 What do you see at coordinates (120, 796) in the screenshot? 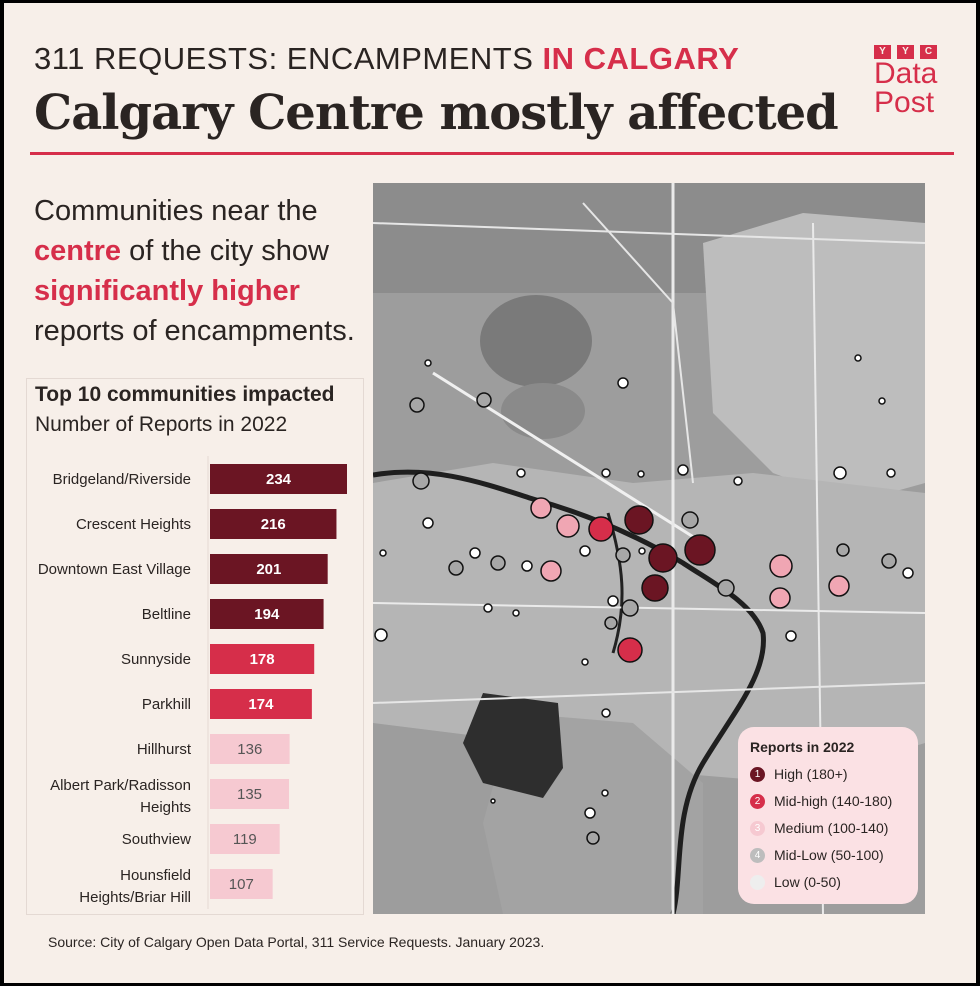
I see `bar-category-label: Albert Park/Radisson Heights` at bounding box center [120, 796].